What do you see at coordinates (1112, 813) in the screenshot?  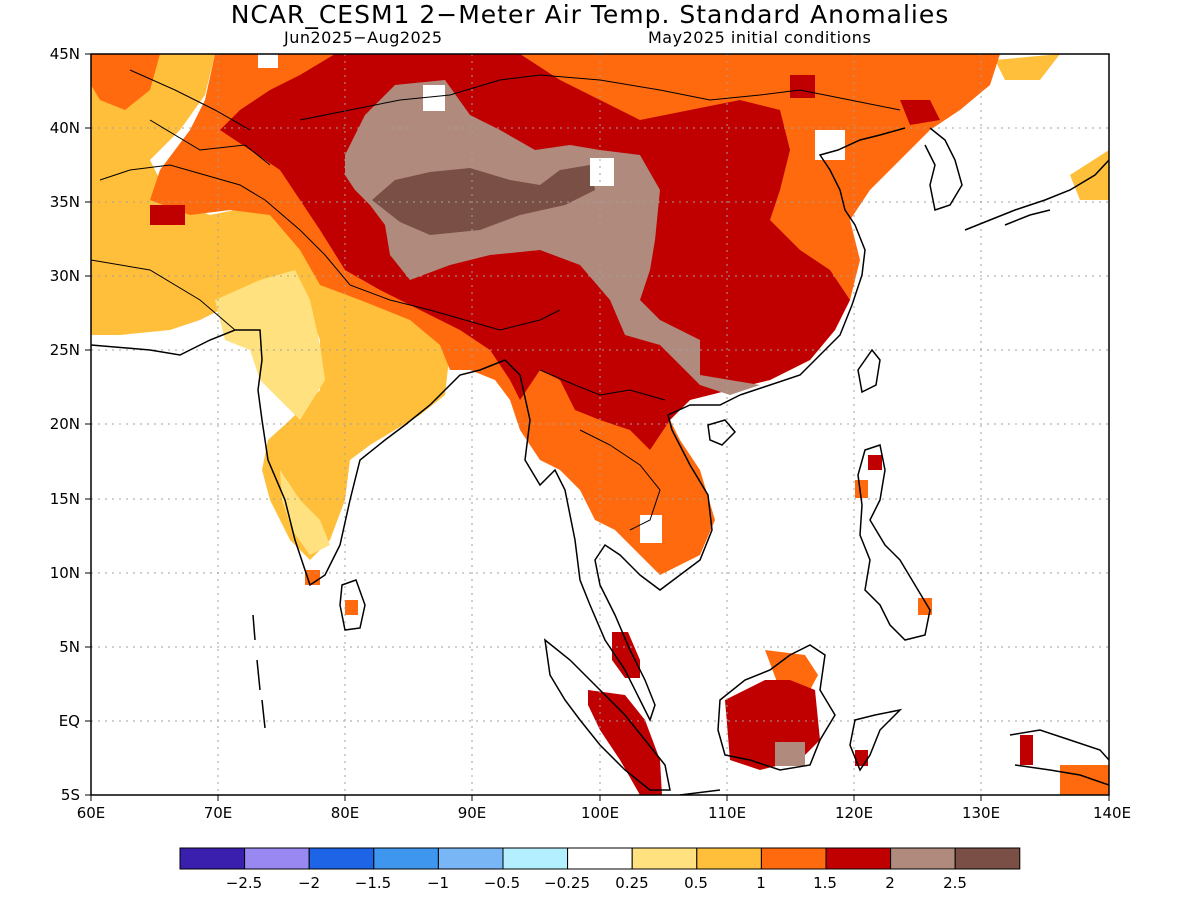 I see `lon-label: 140E` at bounding box center [1112, 813].